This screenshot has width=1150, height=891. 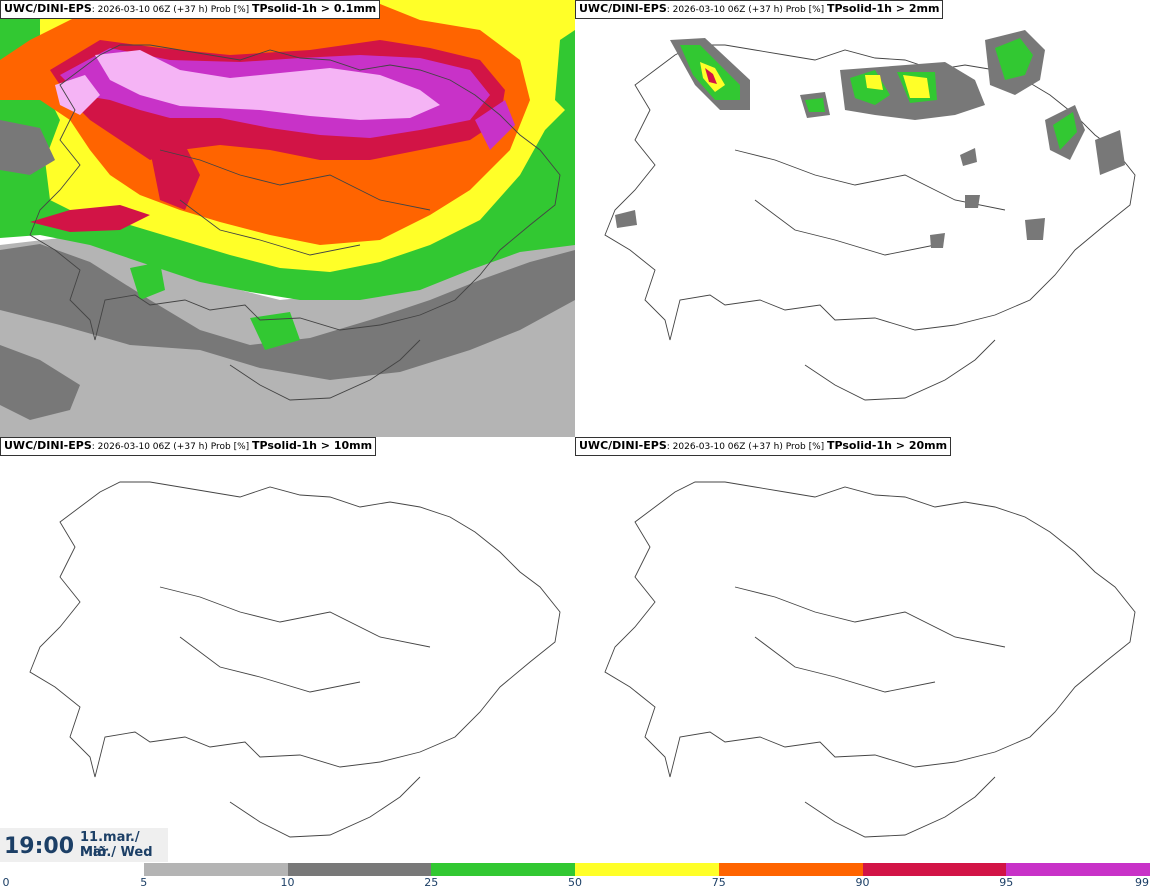 What do you see at coordinates (287, 882) in the screenshot?
I see `colorbar-tick-label: 10` at bounding box center [287, 882].